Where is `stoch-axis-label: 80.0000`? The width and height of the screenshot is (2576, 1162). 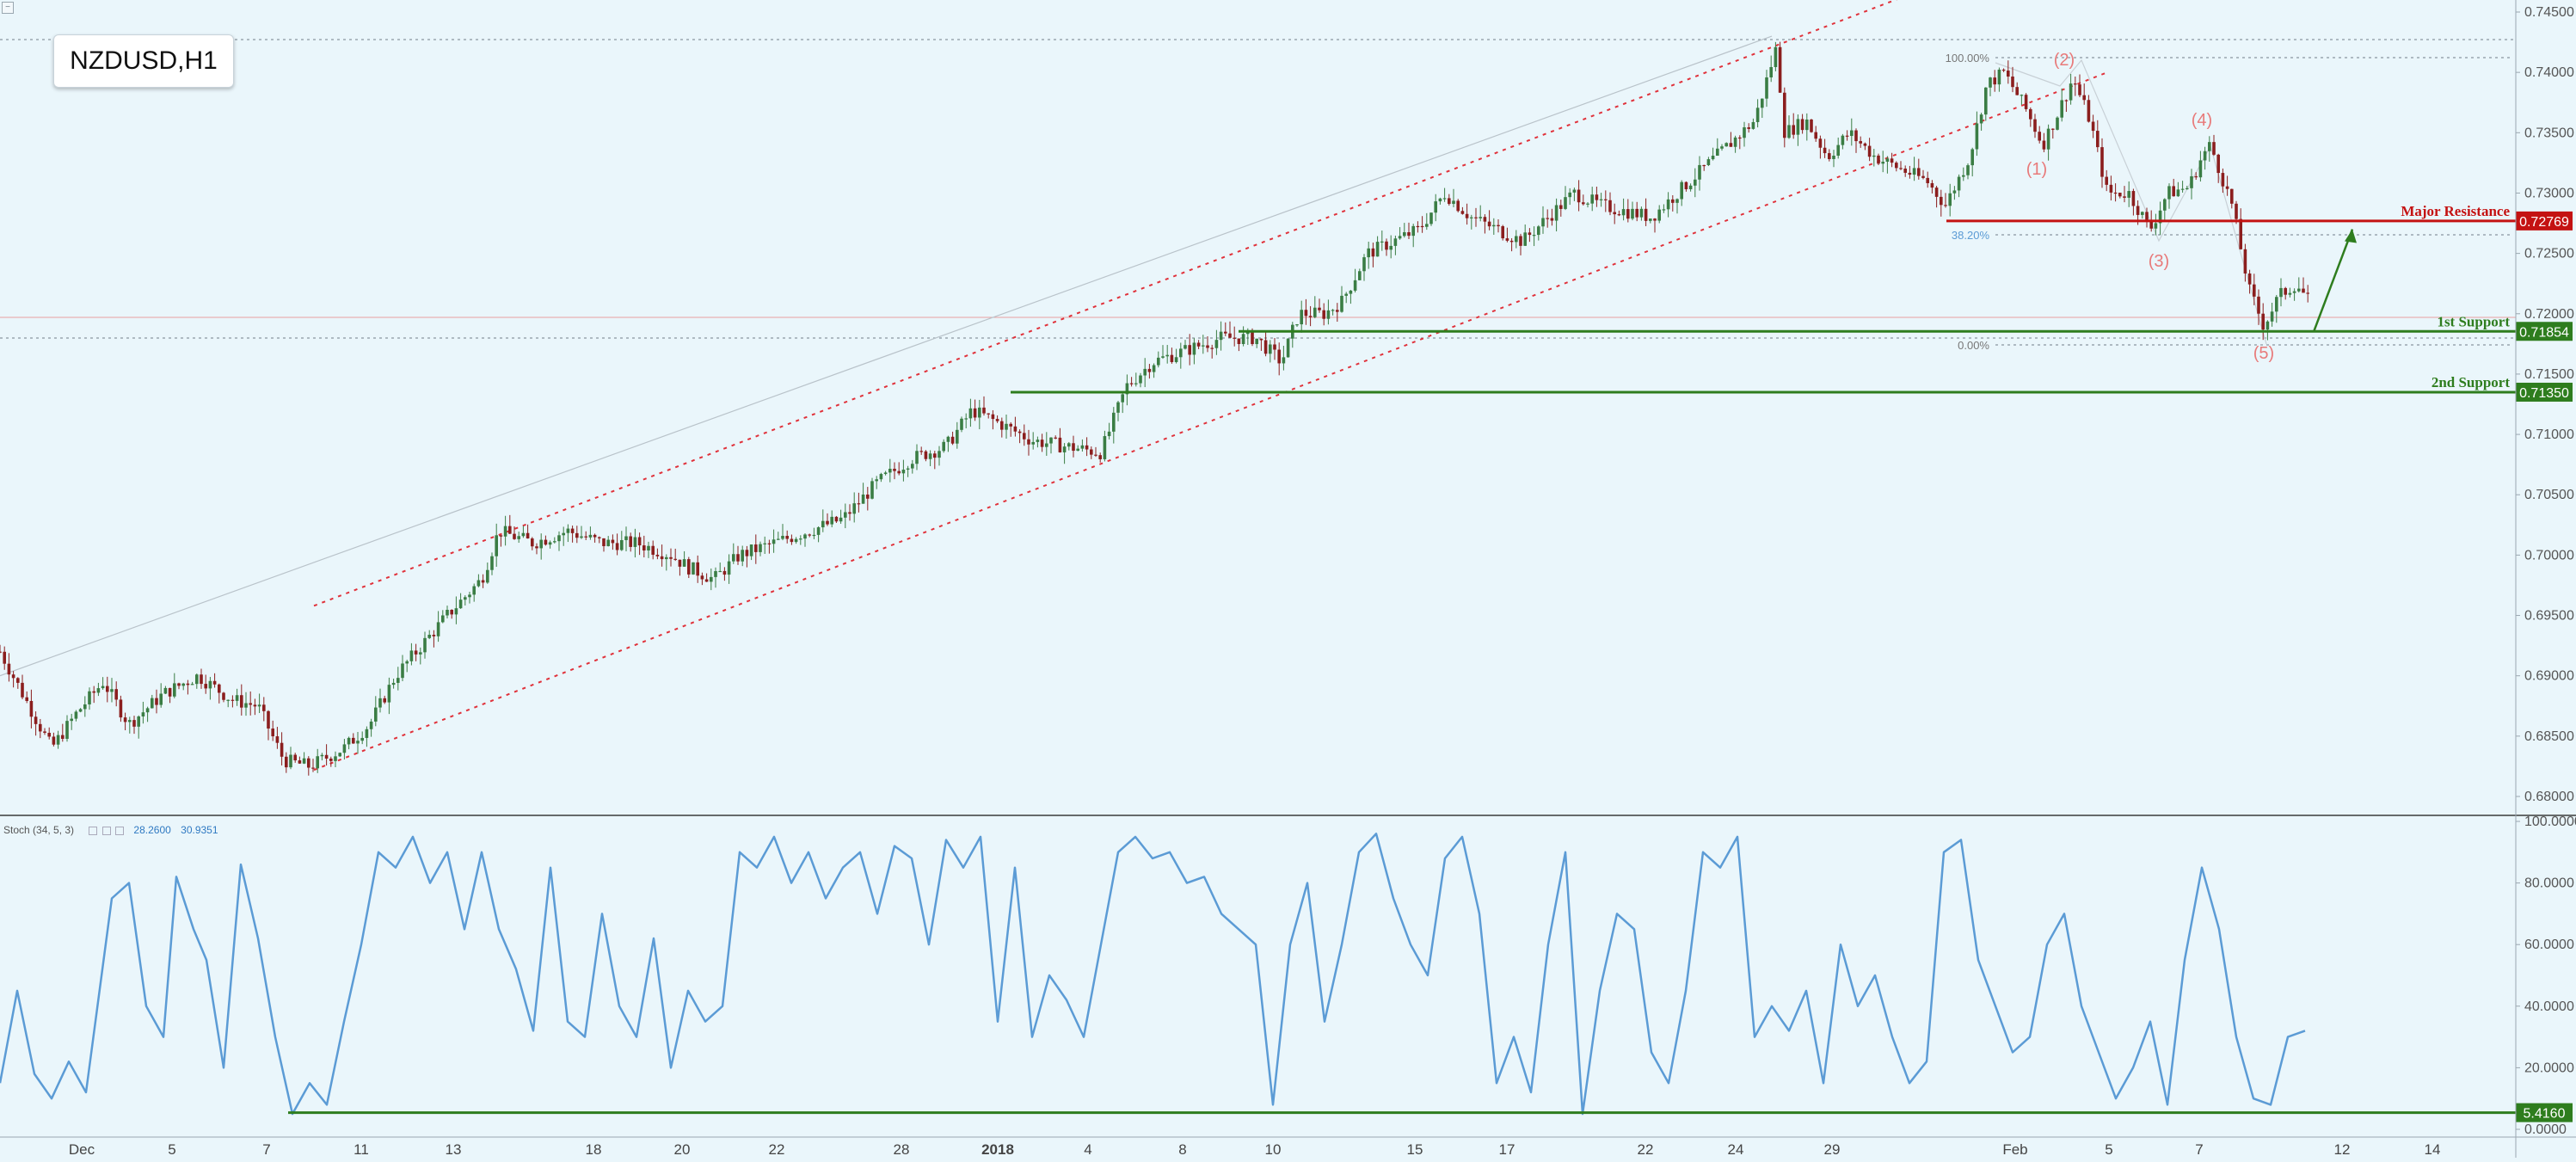 stoch-axis-label: 80.0000 is located at coordinates (2549, 883).